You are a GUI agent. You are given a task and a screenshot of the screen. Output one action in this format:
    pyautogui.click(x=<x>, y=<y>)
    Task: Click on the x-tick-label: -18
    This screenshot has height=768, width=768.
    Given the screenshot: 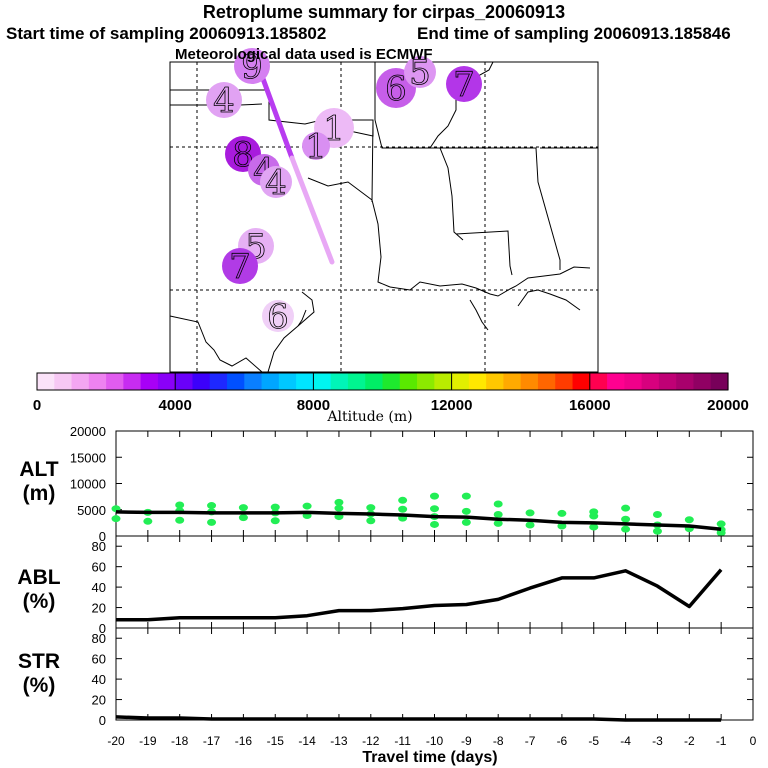 What is the action you would take?
    pyautogui.click(x=180, y=741)
    